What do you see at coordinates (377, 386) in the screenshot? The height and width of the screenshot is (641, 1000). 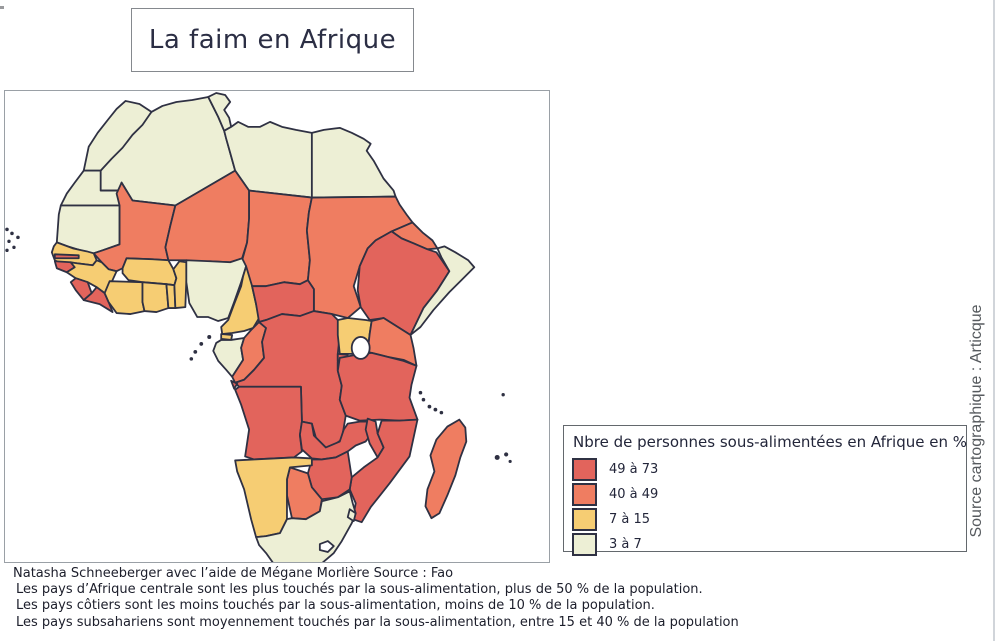 I see `country-tanzania` at bounding box center [377, 386].